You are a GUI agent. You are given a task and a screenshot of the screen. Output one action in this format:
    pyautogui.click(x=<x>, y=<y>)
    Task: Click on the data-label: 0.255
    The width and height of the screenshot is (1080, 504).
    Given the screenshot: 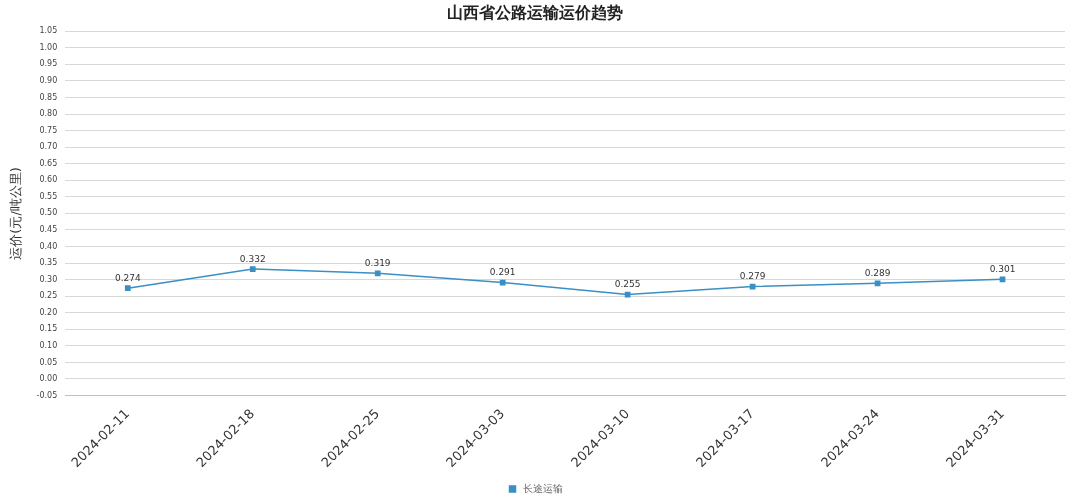 What is the action you would take?
    pyautogui.click(x=627, y=284)
    